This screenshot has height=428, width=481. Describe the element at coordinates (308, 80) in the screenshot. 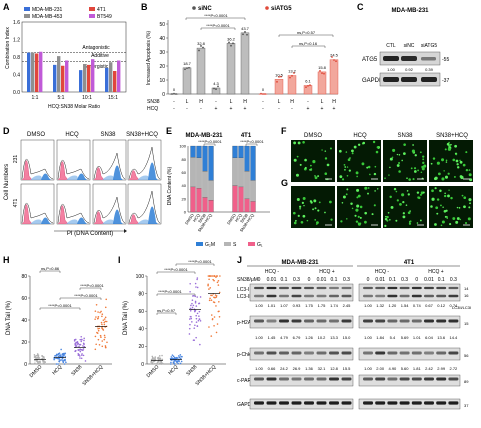

I see `panel-b-value-label: 6.1` at that location.